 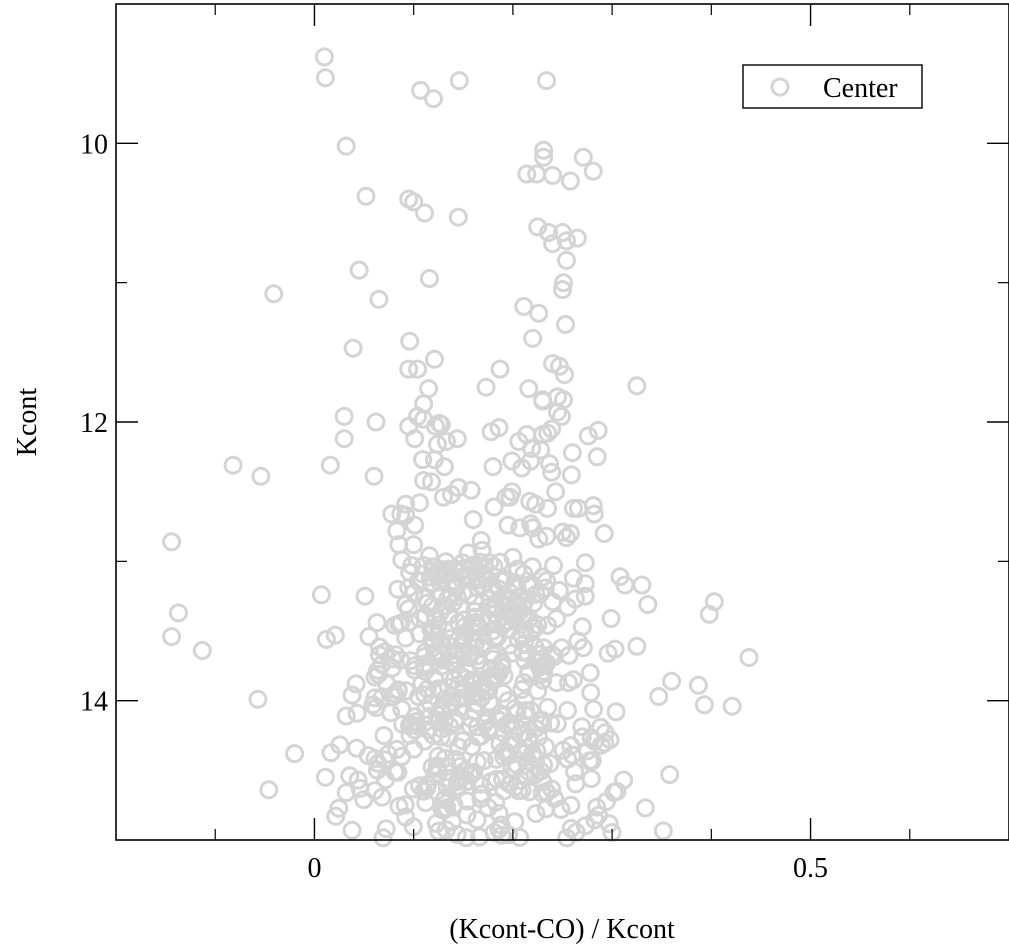 What do you see at coordinates (27, 422) in the screenshot?
I see `y-axis-label: Kcont` at bounding box center [27, 422].